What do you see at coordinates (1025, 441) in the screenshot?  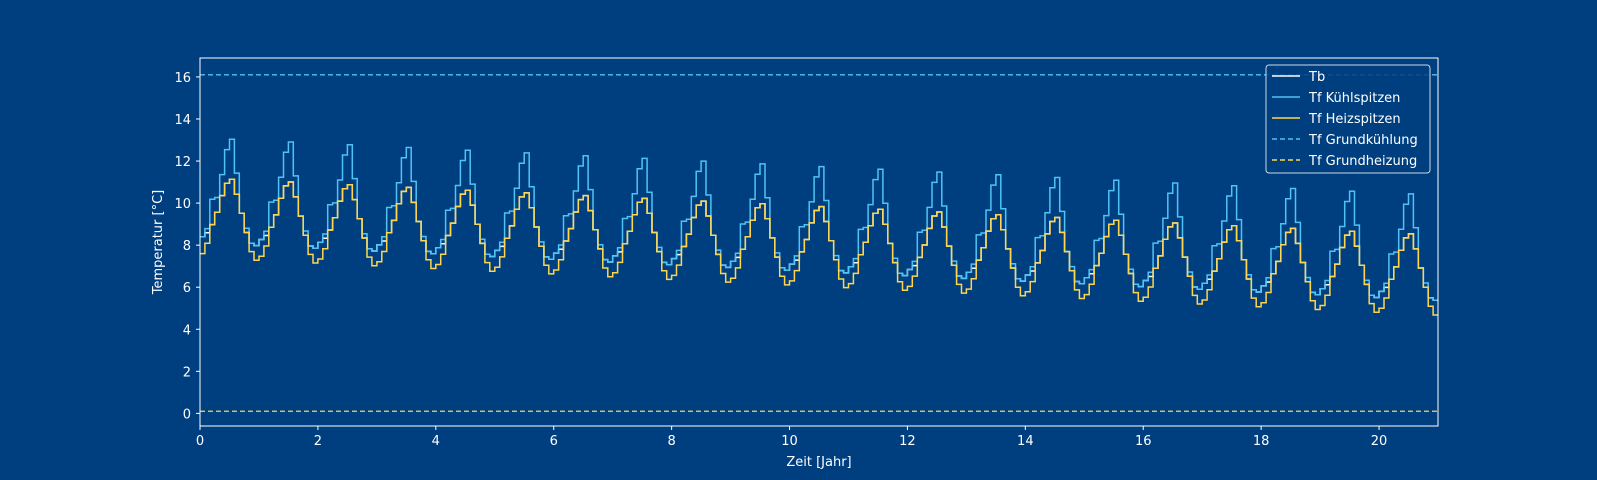 I see `x-tick-label: 14` at bounding box center [1025, 441].